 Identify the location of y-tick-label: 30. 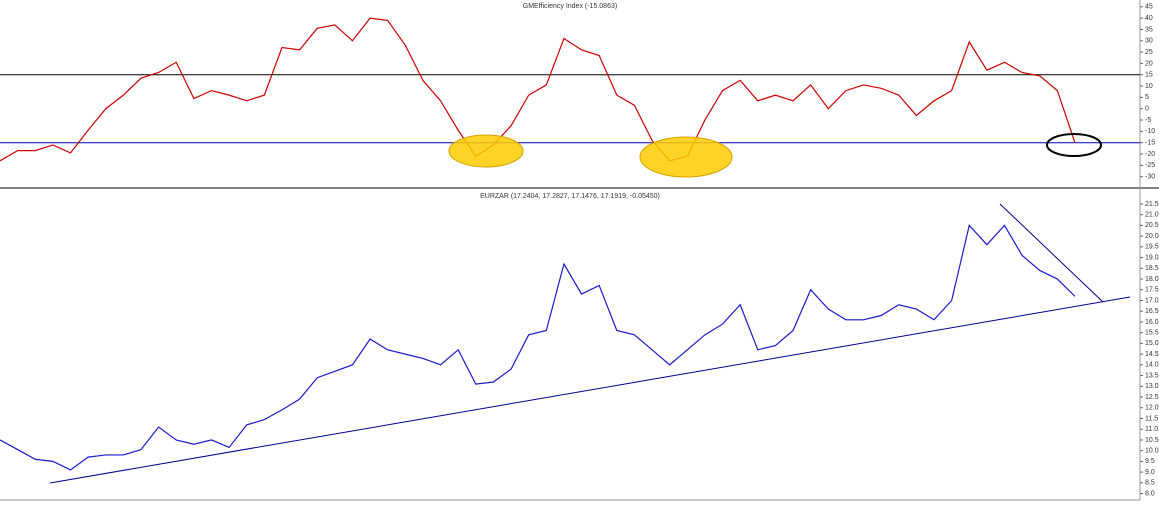
(1149, 41).